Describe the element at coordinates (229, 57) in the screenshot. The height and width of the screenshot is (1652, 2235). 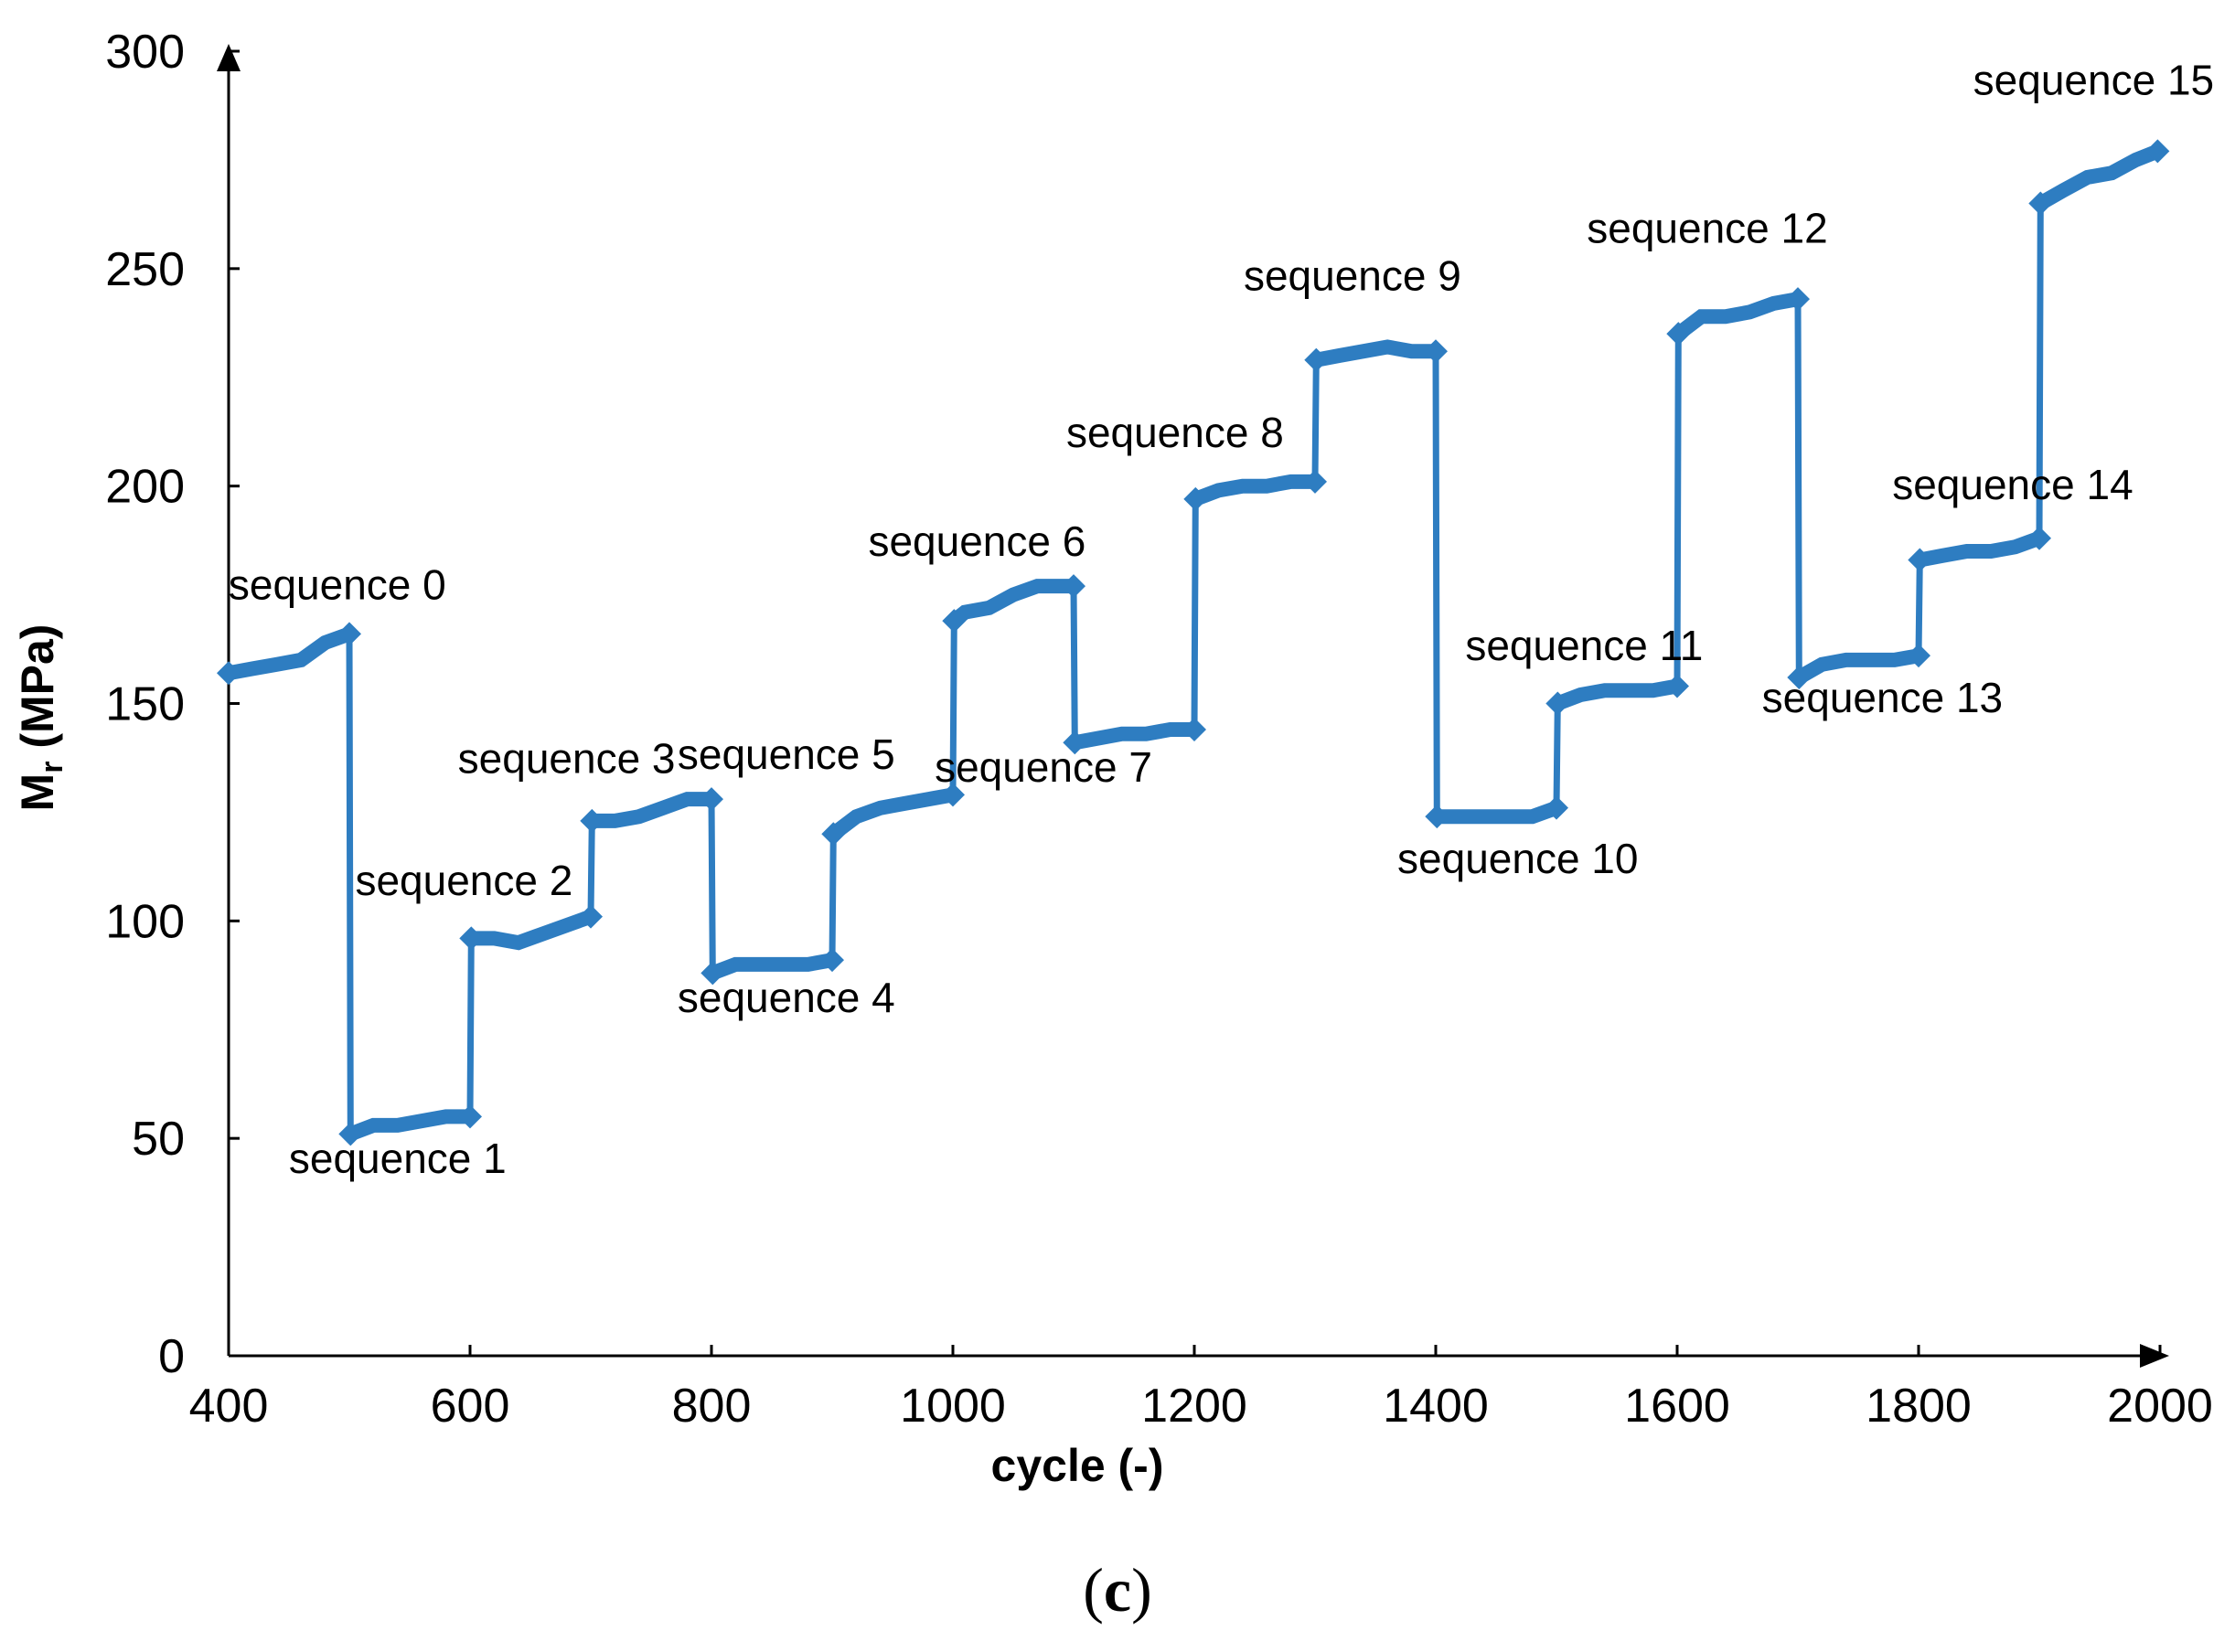
I see `y-axis-arrow-icon` at that location.